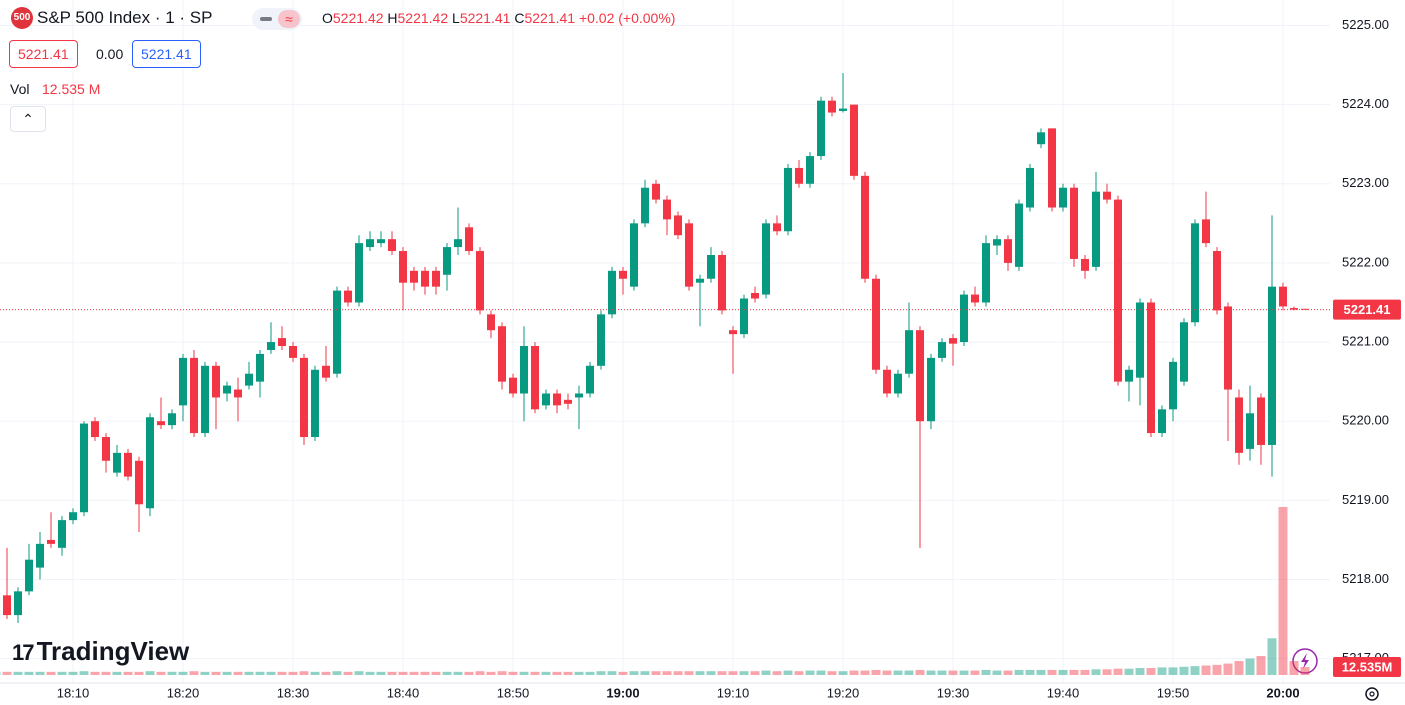  Describe the element at coordinates (953, 692) in the screenshot. I see `x-tick-label: 19:30` at that location.